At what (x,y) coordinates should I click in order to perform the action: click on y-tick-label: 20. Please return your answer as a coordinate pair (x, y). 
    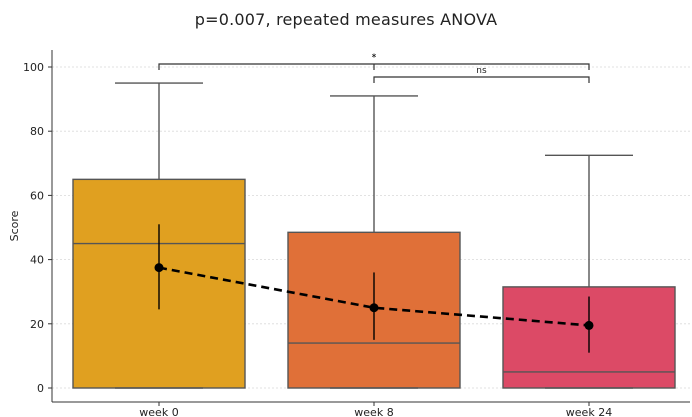
    Looking at the image, I should click on (37, 324).